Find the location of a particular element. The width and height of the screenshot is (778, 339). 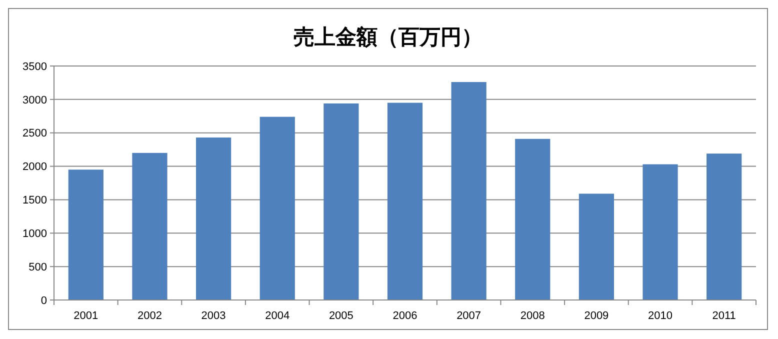

x-tick-label: 2004 is located at coordinates (277, 316).